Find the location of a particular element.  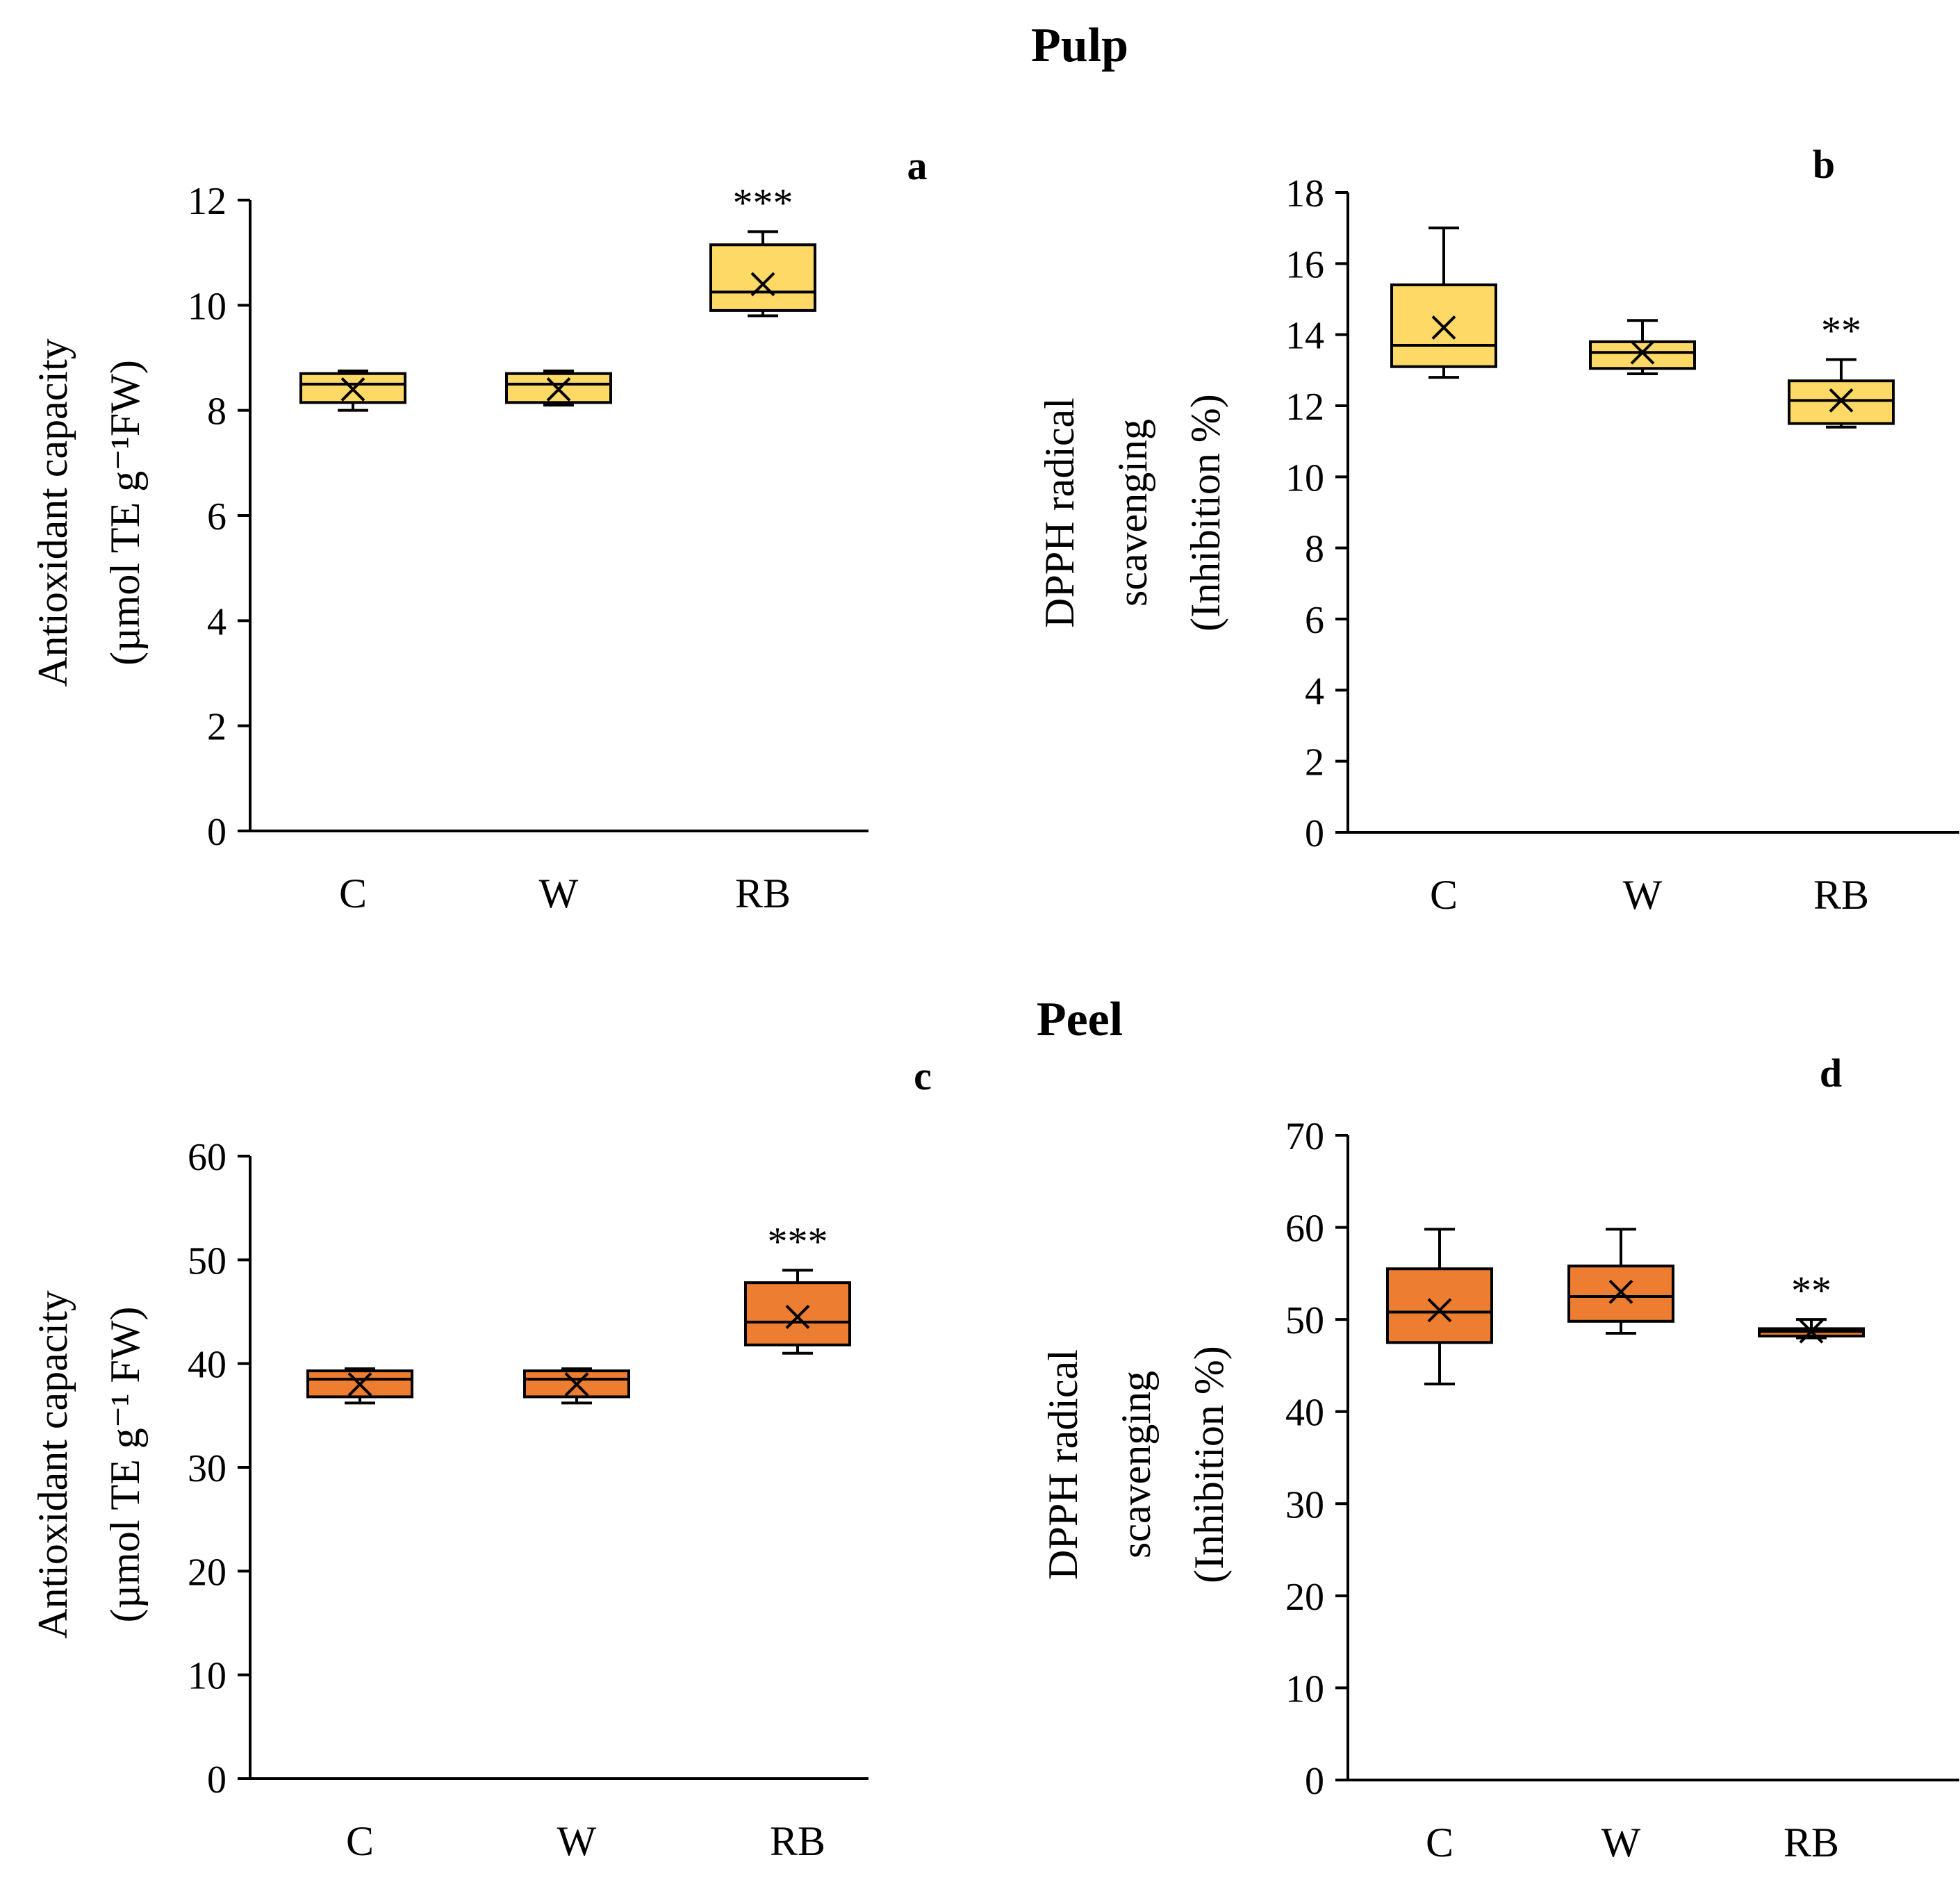

panel-letter: b is located at coordinates (1824, 164).